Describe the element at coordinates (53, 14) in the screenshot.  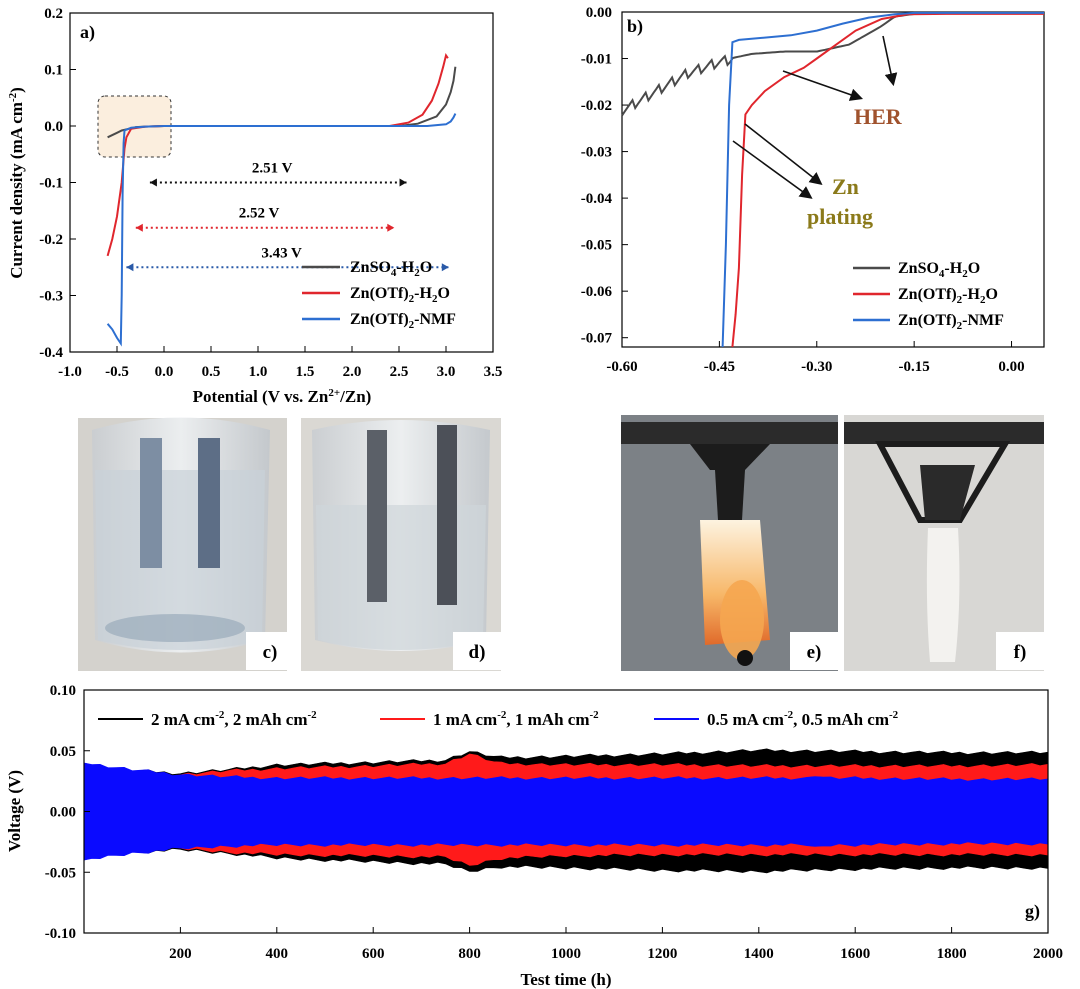
I see `panel-a-ytick-label: 0.2` at that location.